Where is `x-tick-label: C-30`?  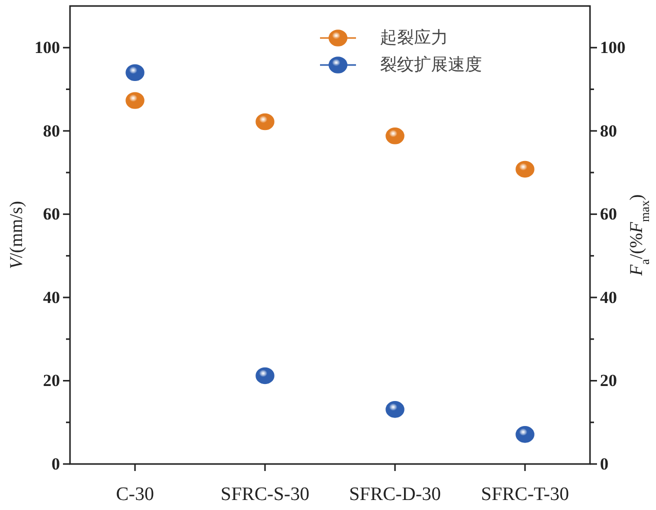
x-tick-label: C-30 is located at coordinates (135, 494).